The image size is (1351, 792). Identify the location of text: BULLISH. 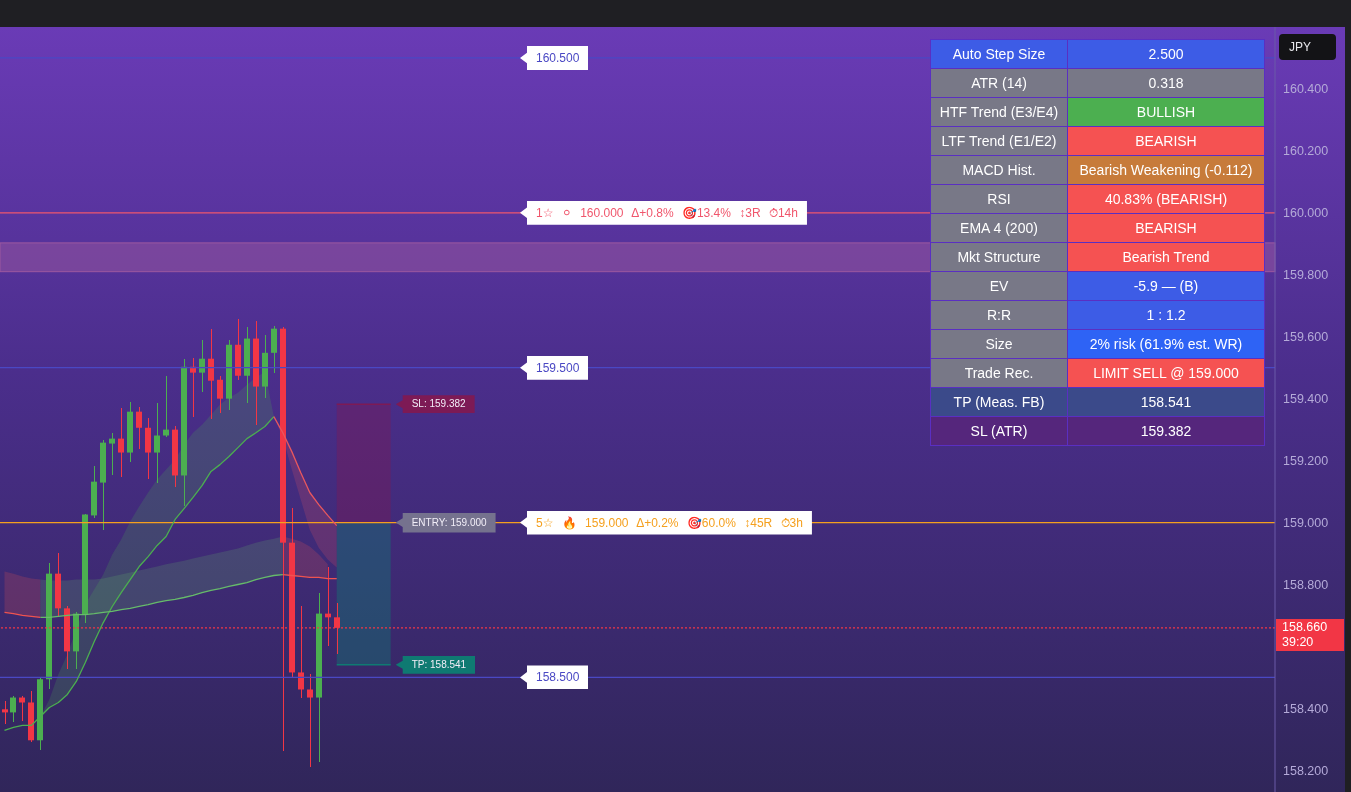
(1166, 112).